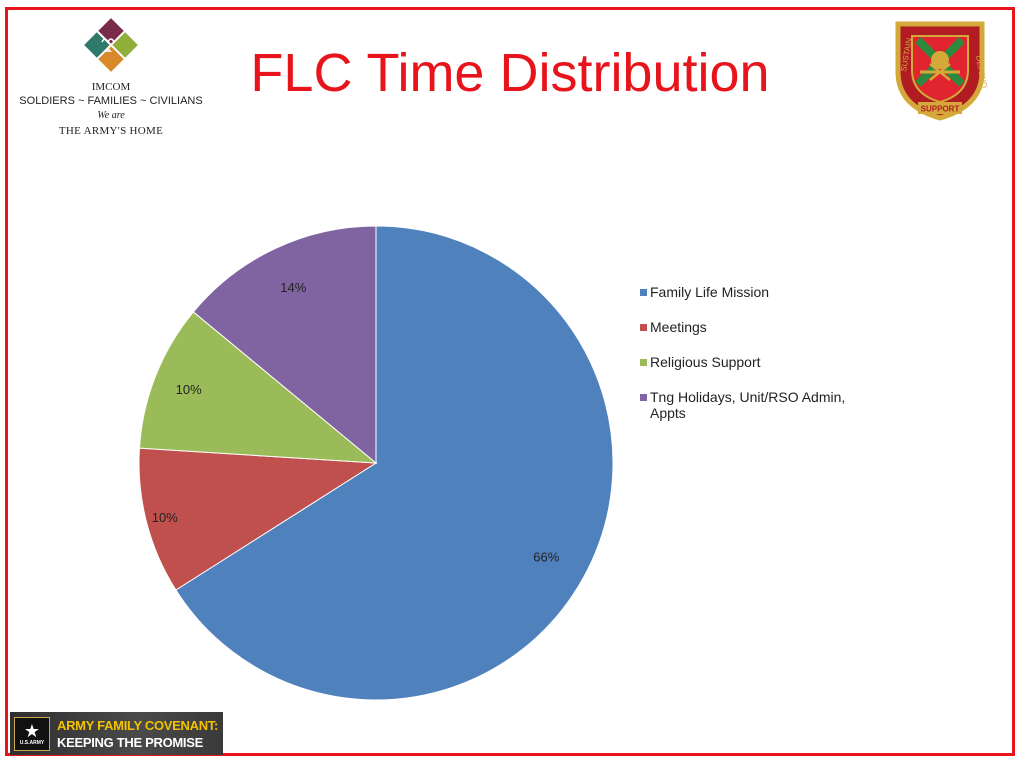 This screenshot has height=768, width=1024. I want to click on legend-item-family-life-mission: Family Life Mission, so click(760, 292).